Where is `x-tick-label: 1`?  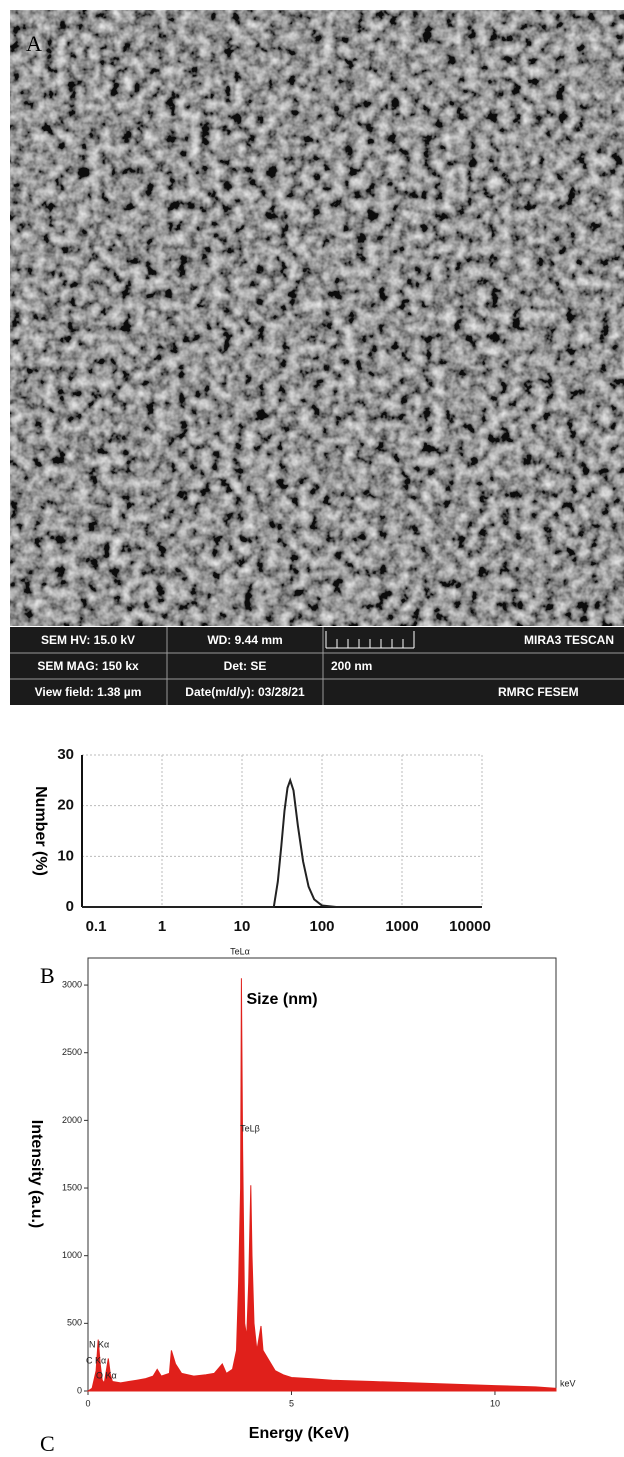
x-tick-label: 1 is located at coordinates (162, 926).